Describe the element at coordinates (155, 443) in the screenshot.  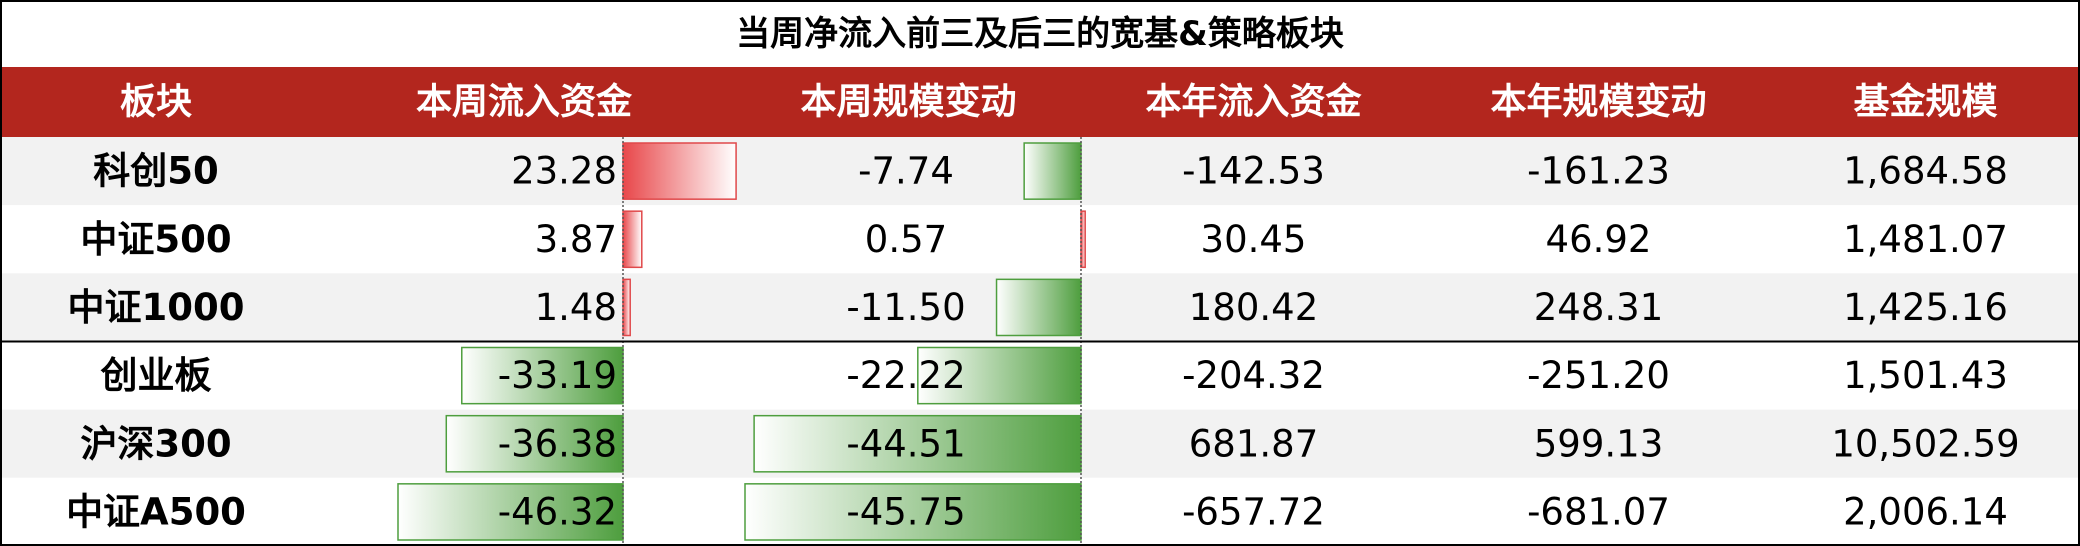
I see `row-name: 沪深300` at that location.